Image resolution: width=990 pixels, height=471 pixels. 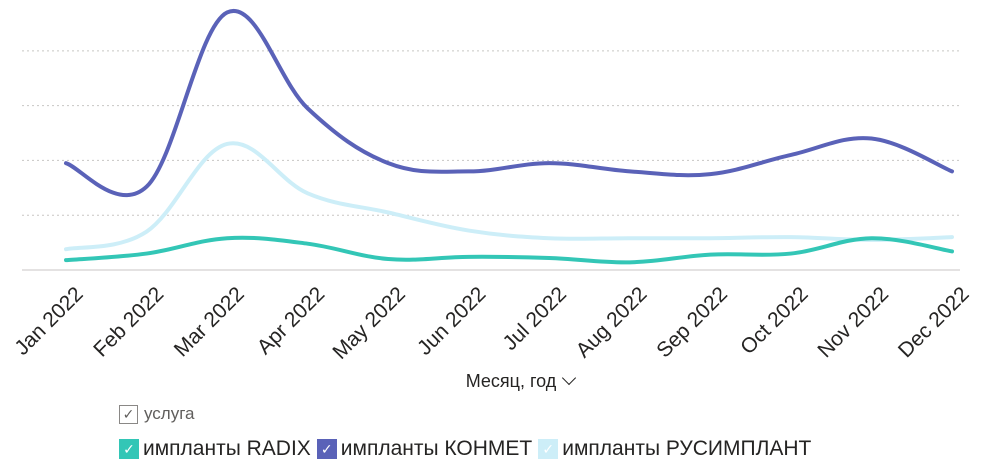 I want to click on x-tick-label: Nov 2022, so click(x=853, y=322).